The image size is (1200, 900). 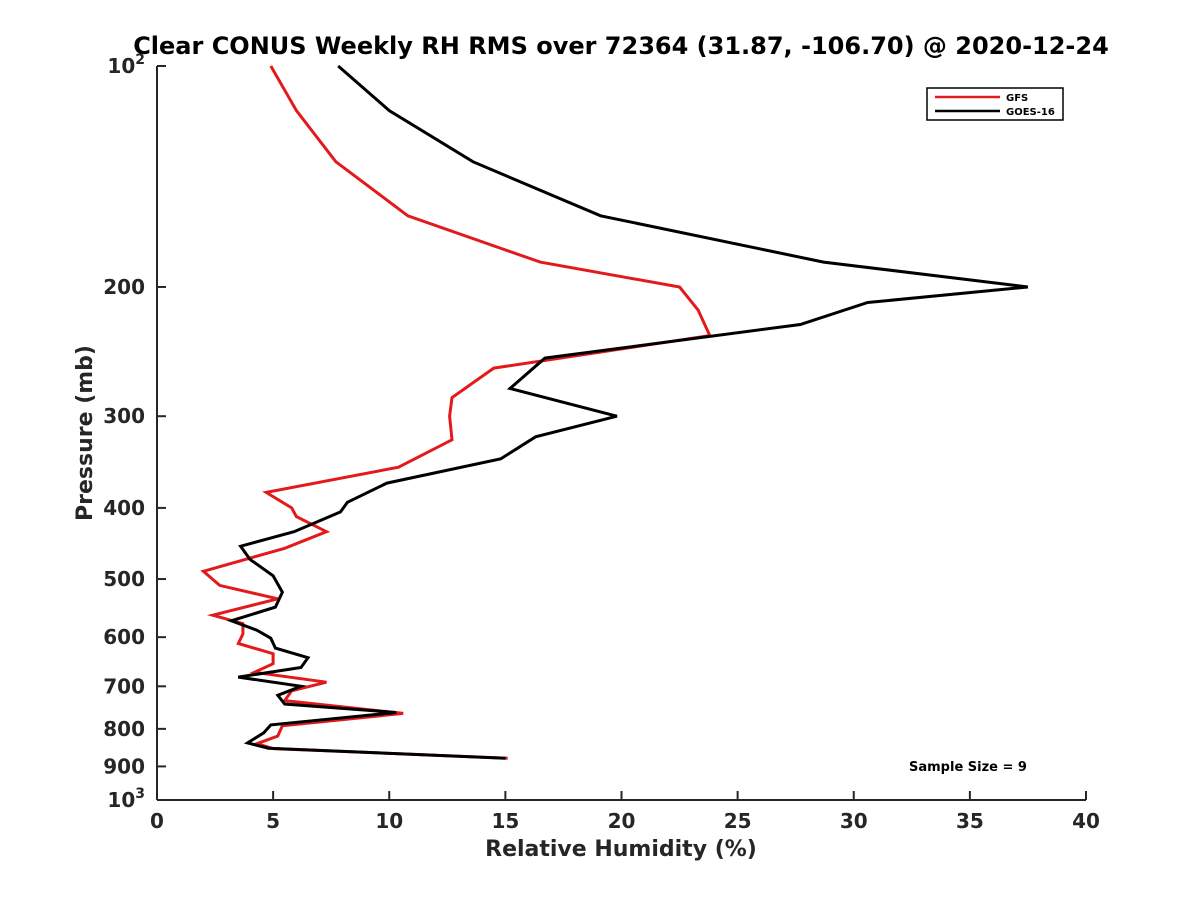 I want to click on y-tick-label: 700, so click(x=124, y=686).